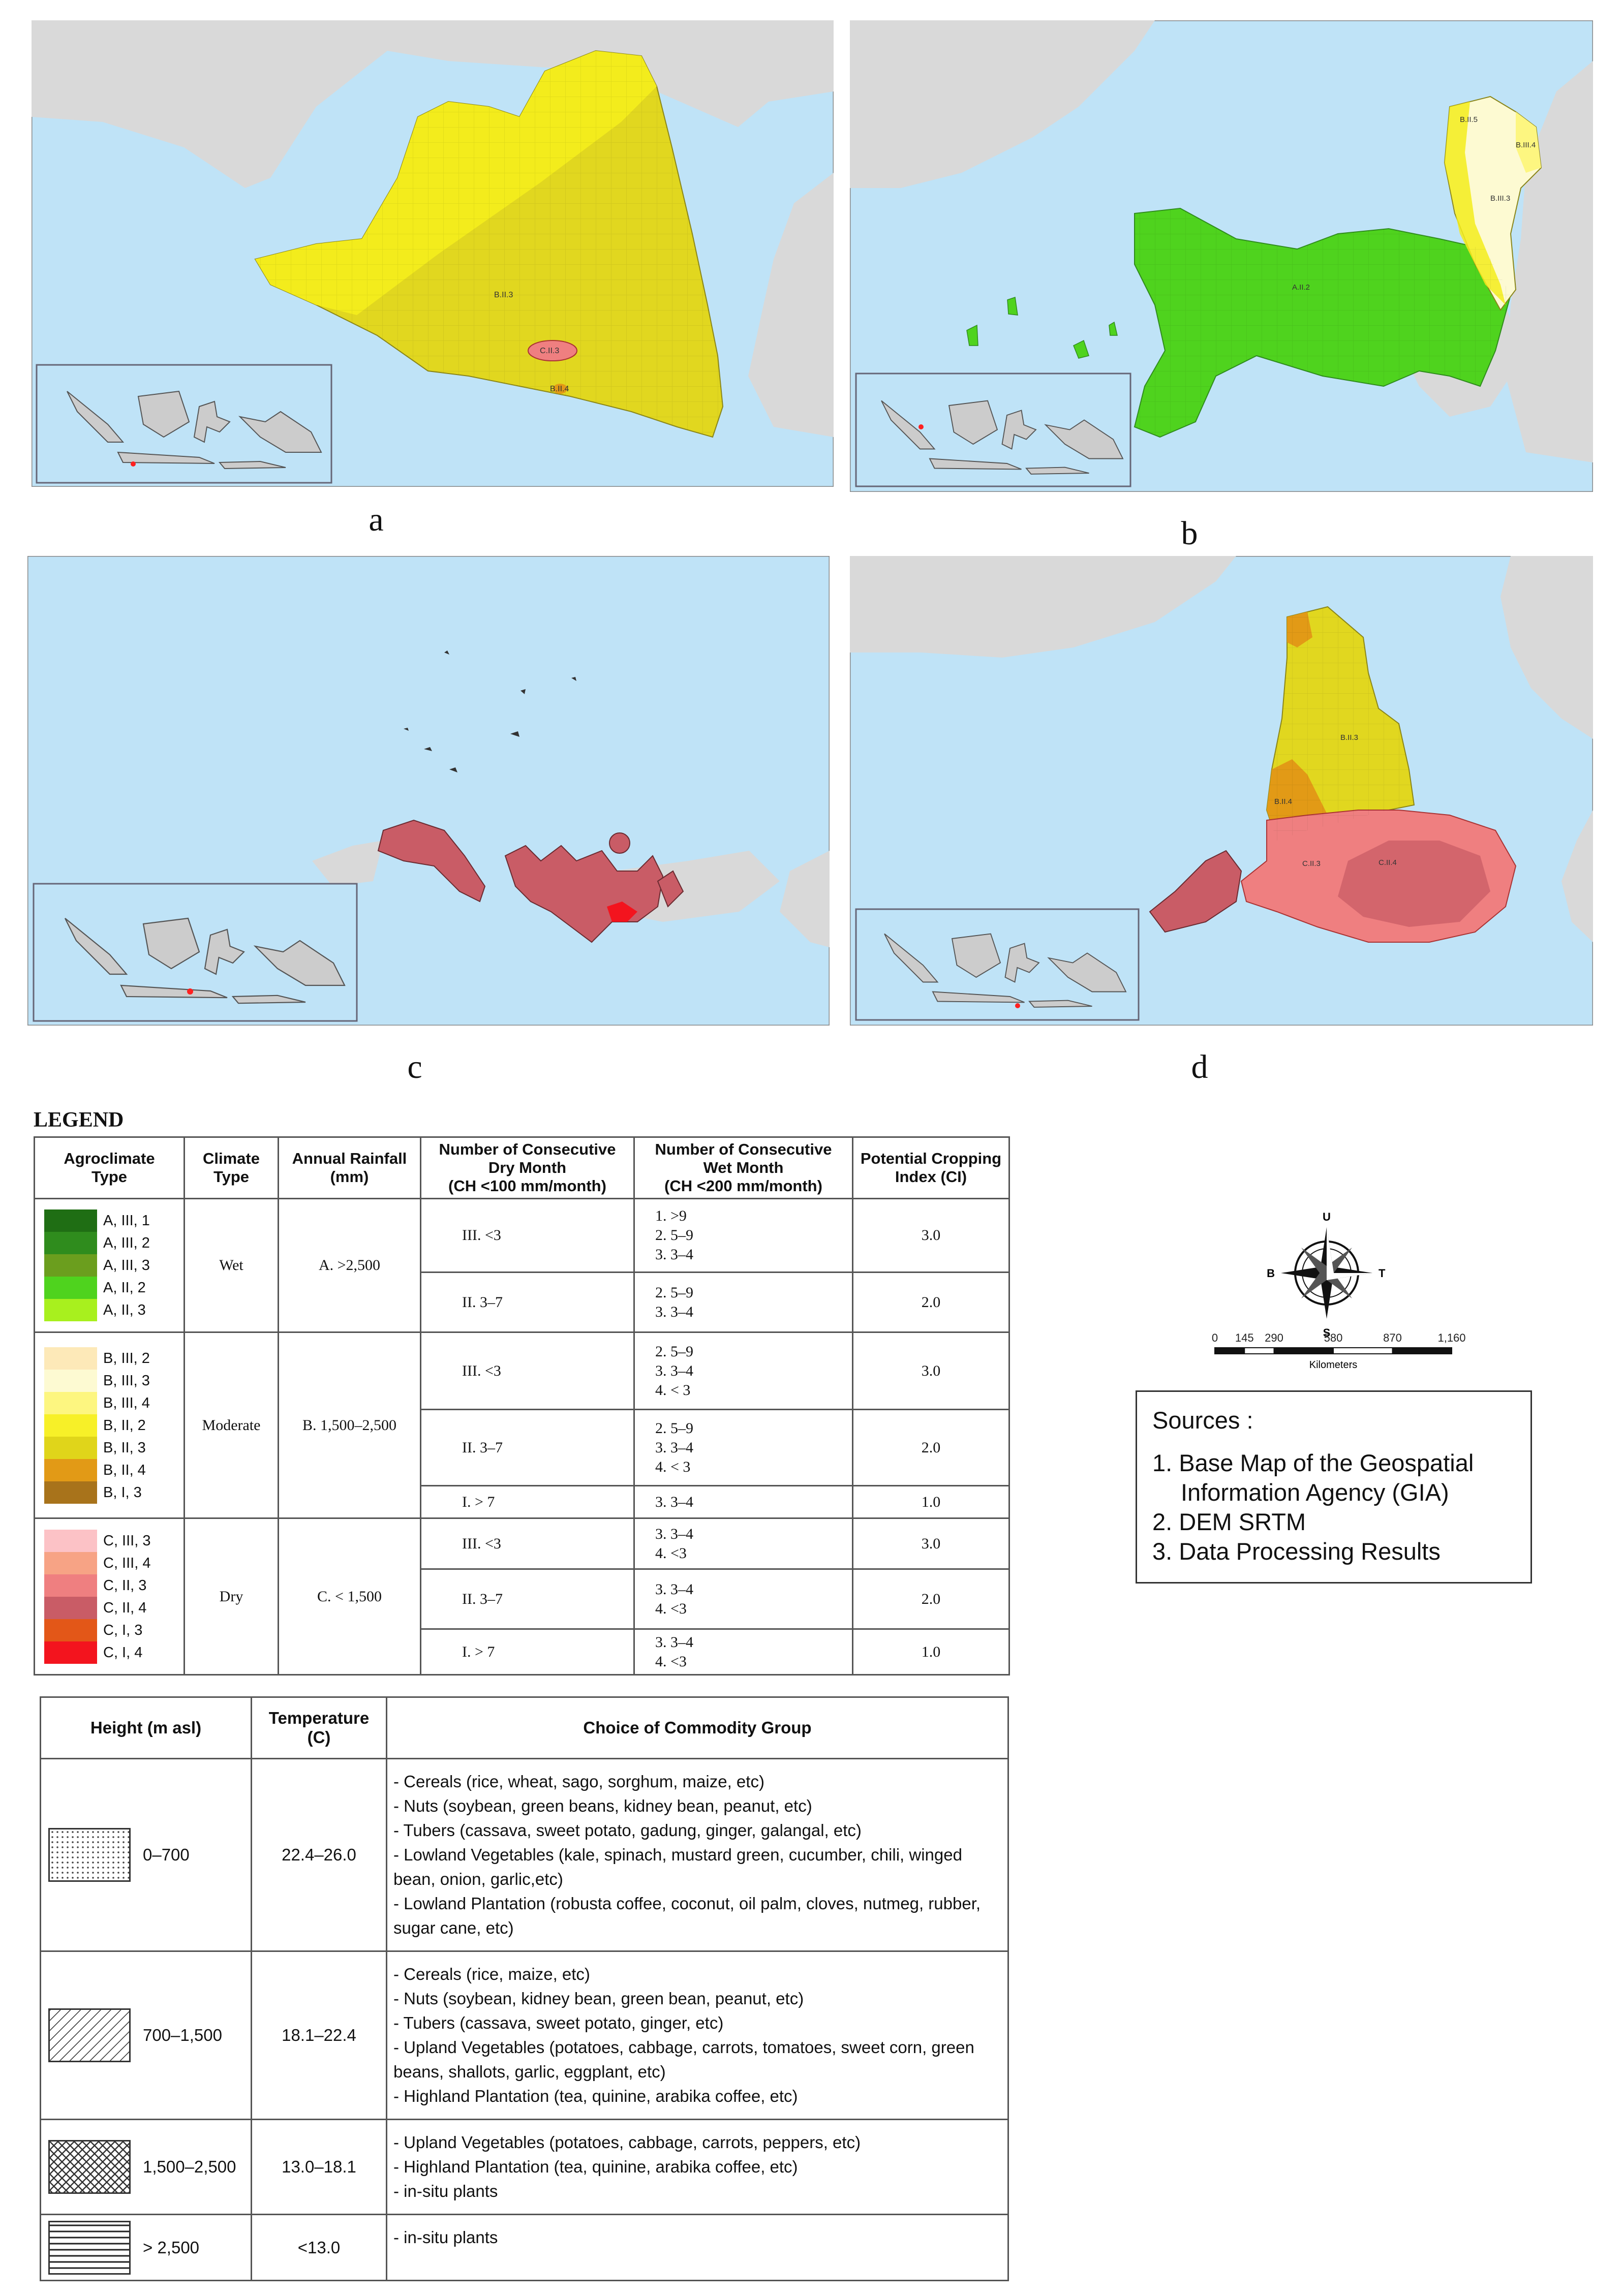  What do you see at coordinates (931, 1502) in the screenshot?
I see `ci-cell: 1.0` at bounding box center [931, 1502].